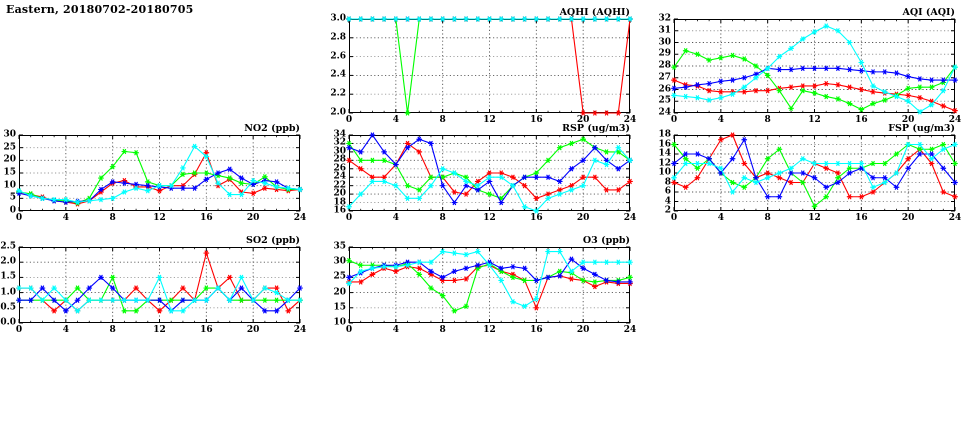  I want to click on chart-title-aqhi: AQHI (AQHI), so click(594, 12).